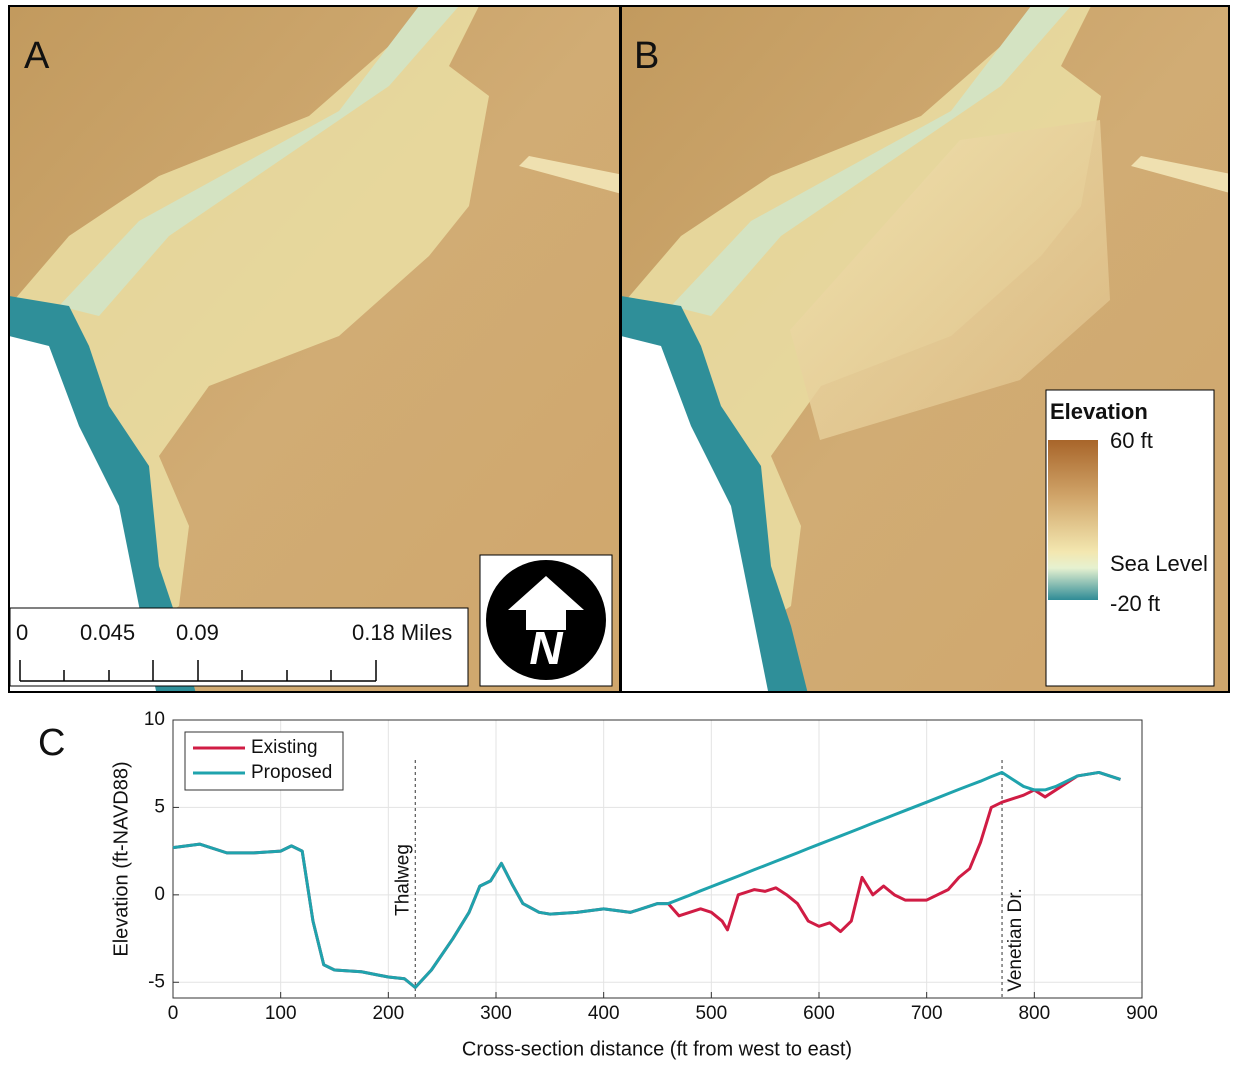 Image resolution: width=1233 pixels, height=1070 pixels. Describe the element at coordinates (546, 620) in the screenshot. I see `north-arrow: N` at that location.